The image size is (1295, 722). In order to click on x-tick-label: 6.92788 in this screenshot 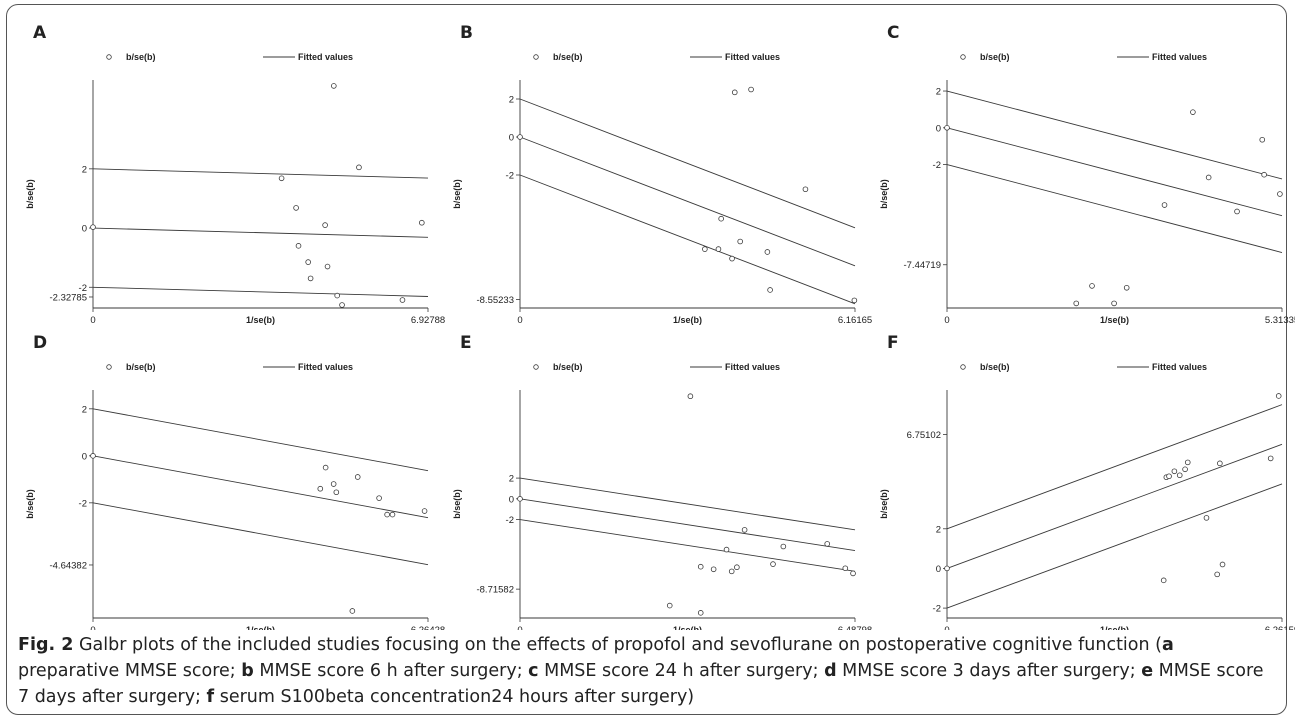, I will do `click(428, 320)`.